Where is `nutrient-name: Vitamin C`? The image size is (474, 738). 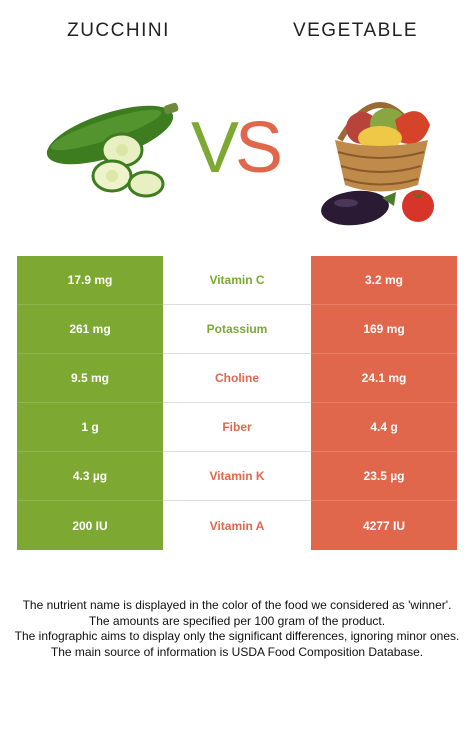 nutrient-name: Vitamin C is located at coordinates (237, 280).